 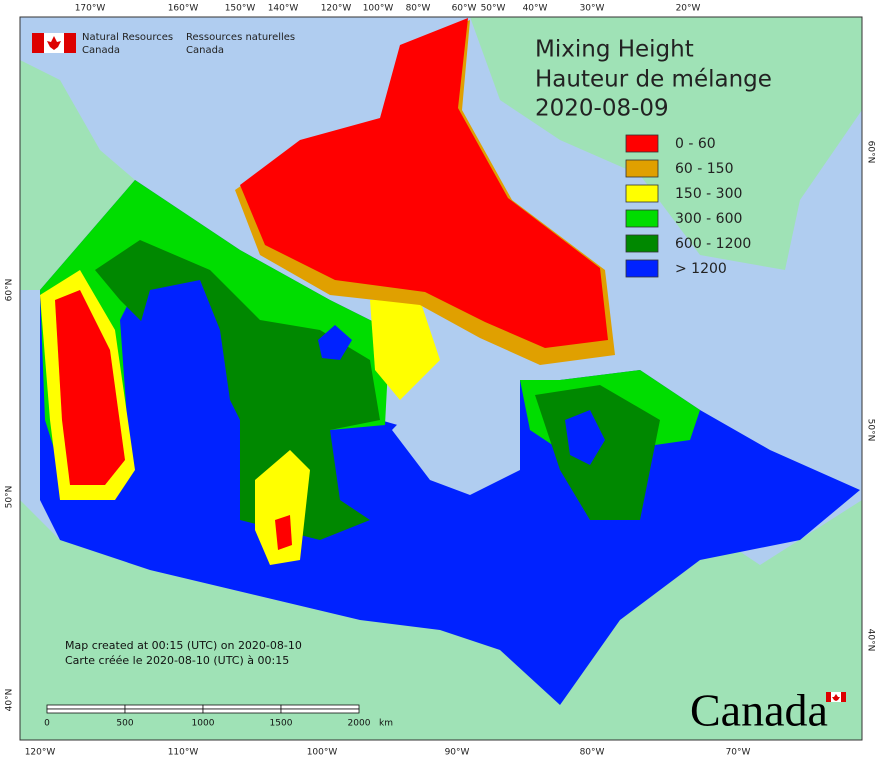 What do you see at coordinates (704, 169) in the screenshot?
I see `legend-label: 60 - 150` at bounding box center [704, 169].